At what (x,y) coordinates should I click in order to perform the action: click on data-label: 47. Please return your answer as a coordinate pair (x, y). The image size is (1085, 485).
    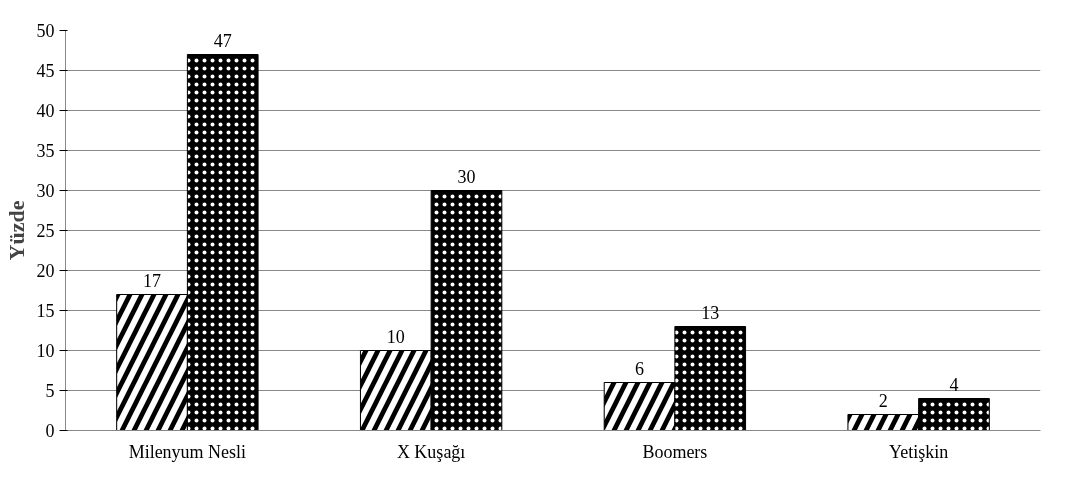
    Looking at the image, I should click on (222, 40).